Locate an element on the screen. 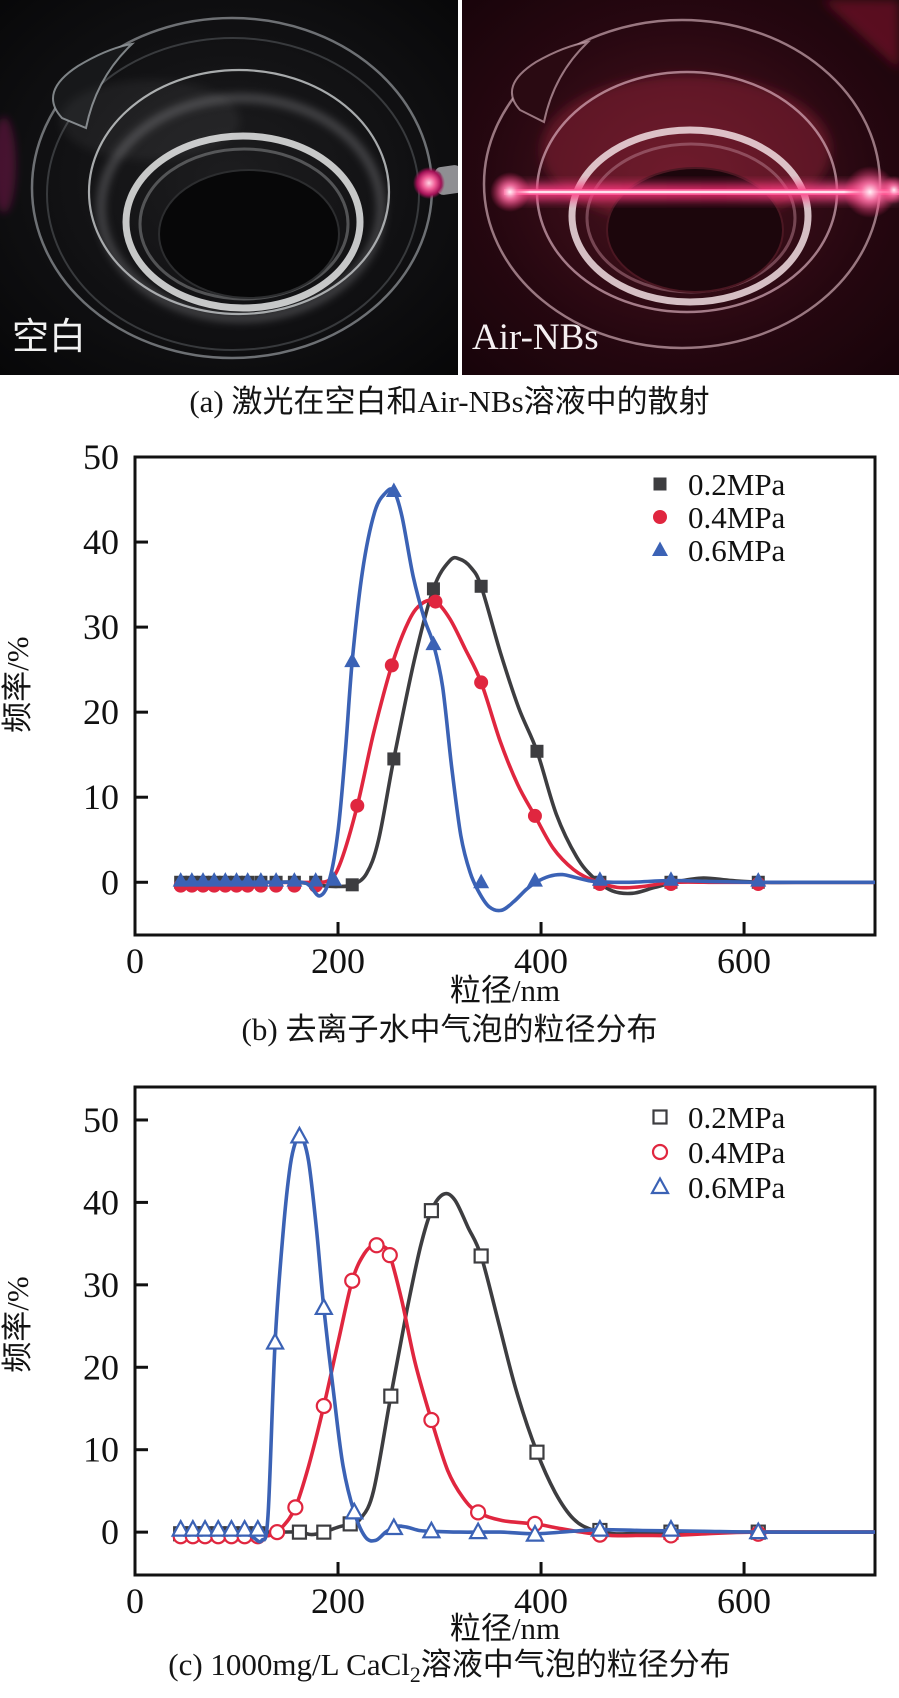  beaker-dark-center is located at coordinates (249, 234).